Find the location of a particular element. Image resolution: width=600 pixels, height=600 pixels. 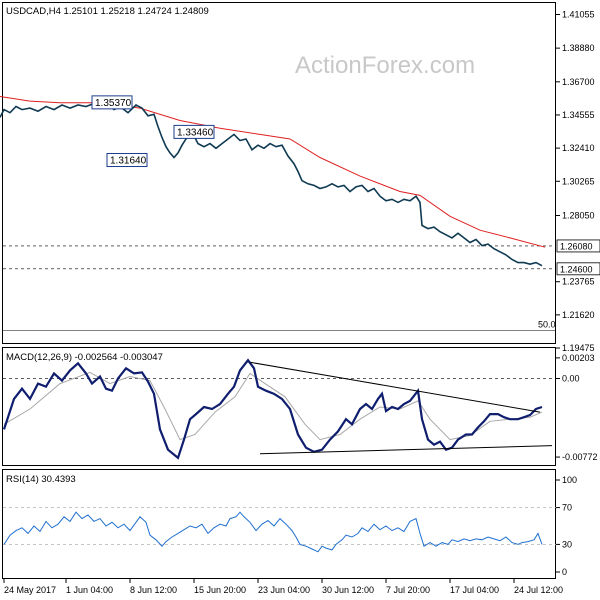

macd-y-tick-label: 0.00203 is located at coordinates (578, 358).